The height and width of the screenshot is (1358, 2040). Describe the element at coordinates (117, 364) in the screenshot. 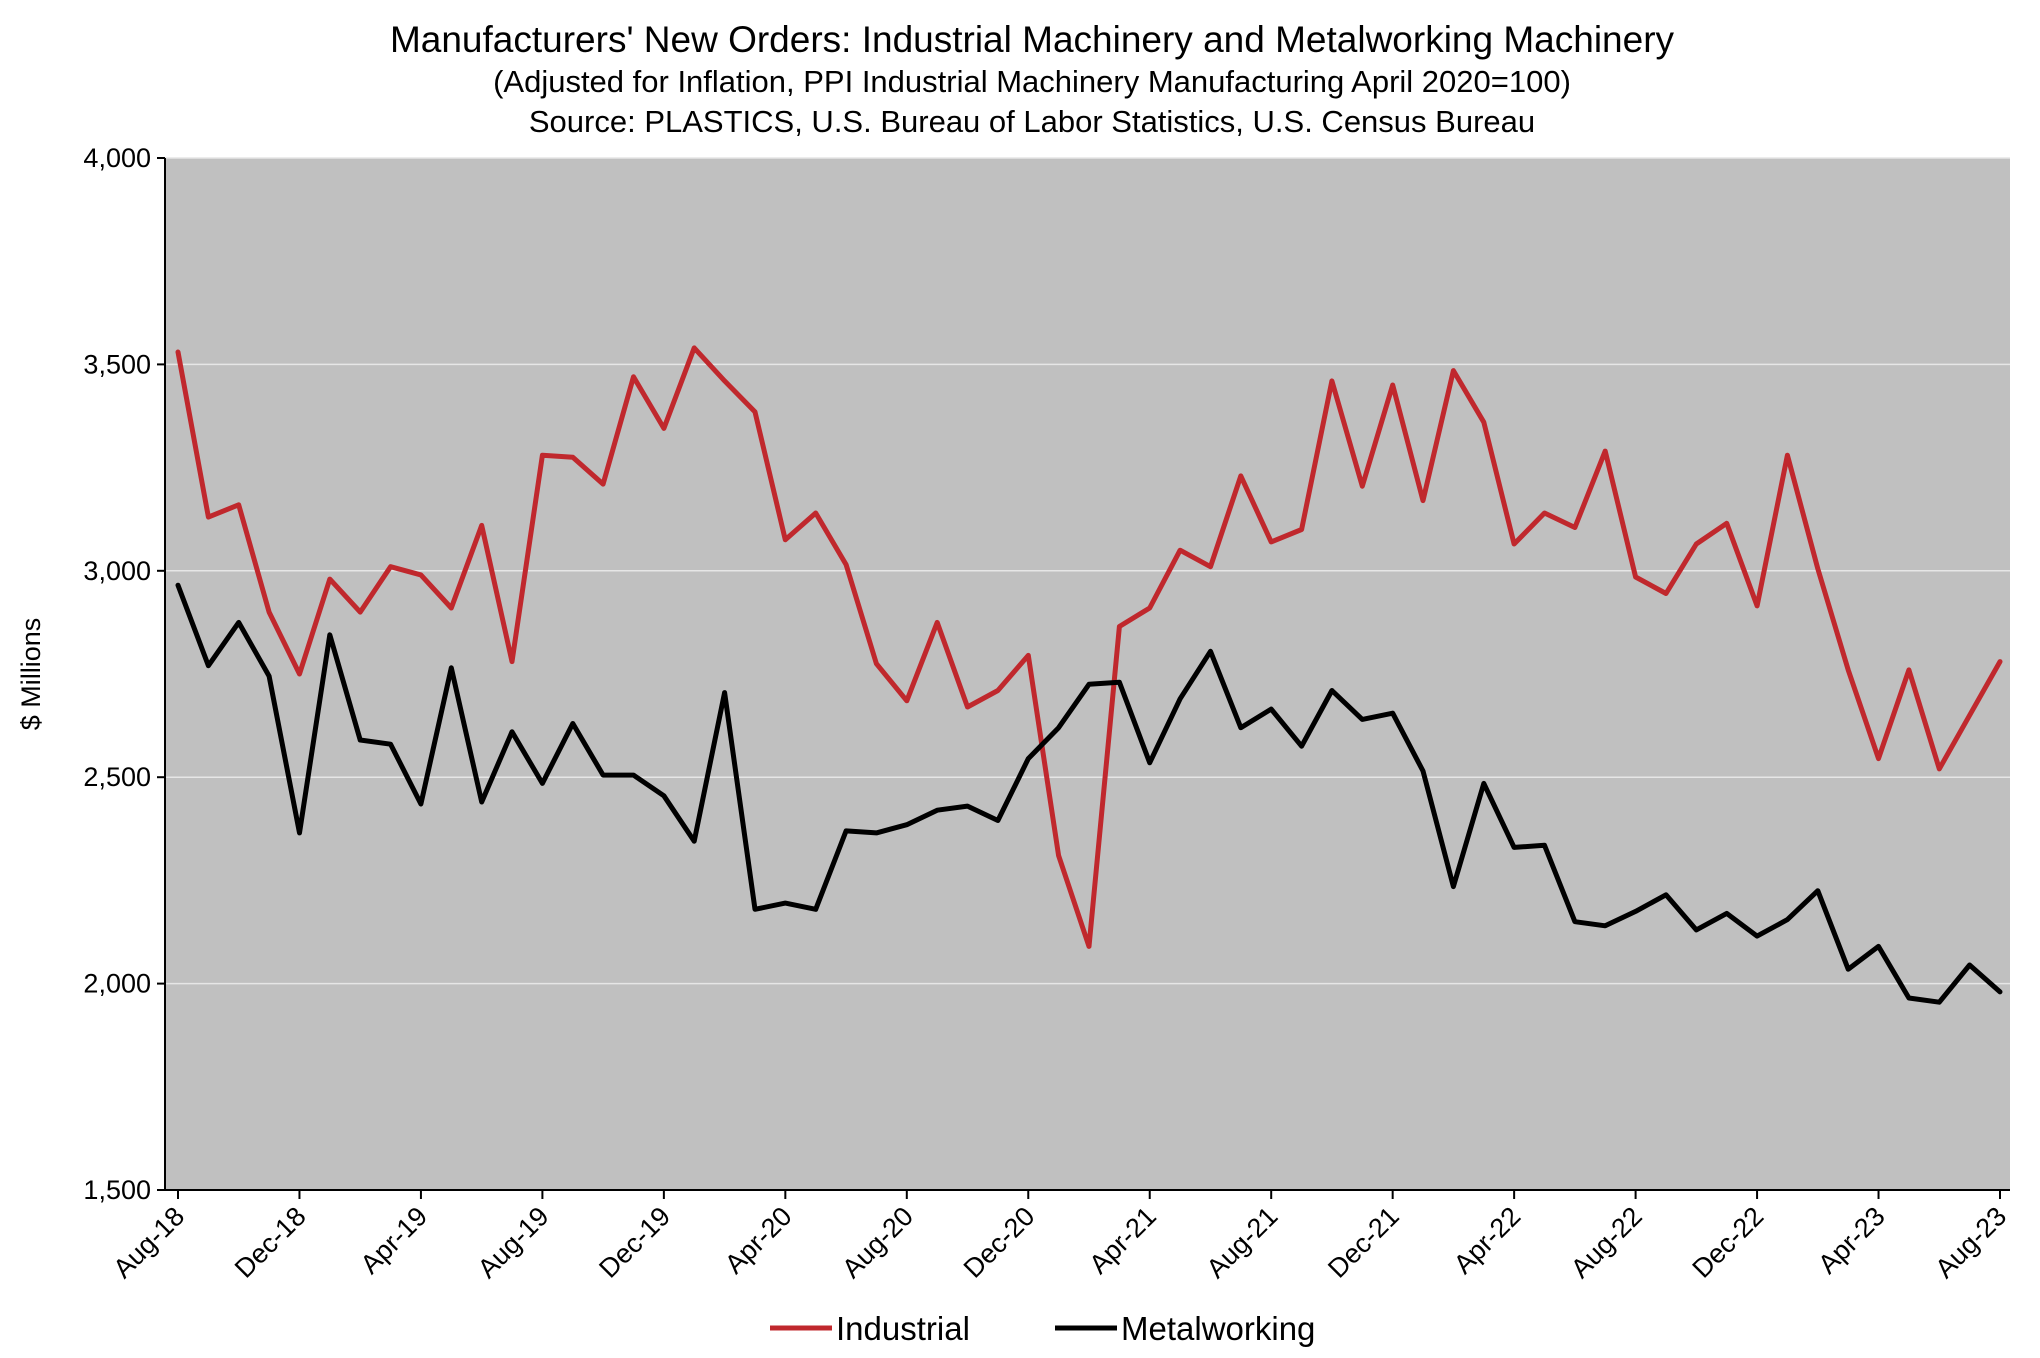

I see `y-tick-label: 3,500` at that location.